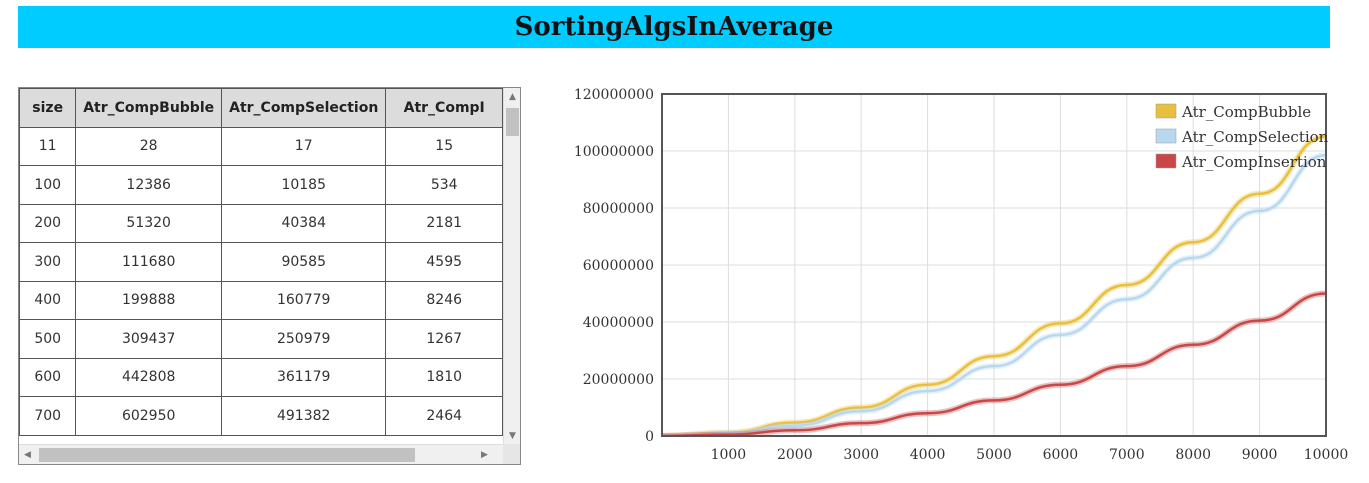 This screenshot has width=1369, height=483. What do you see at coordinates (1254, 162) in the screenshot?
I see `legend-label: Atr_CompInsertion` at bounding box center [1254, 162].